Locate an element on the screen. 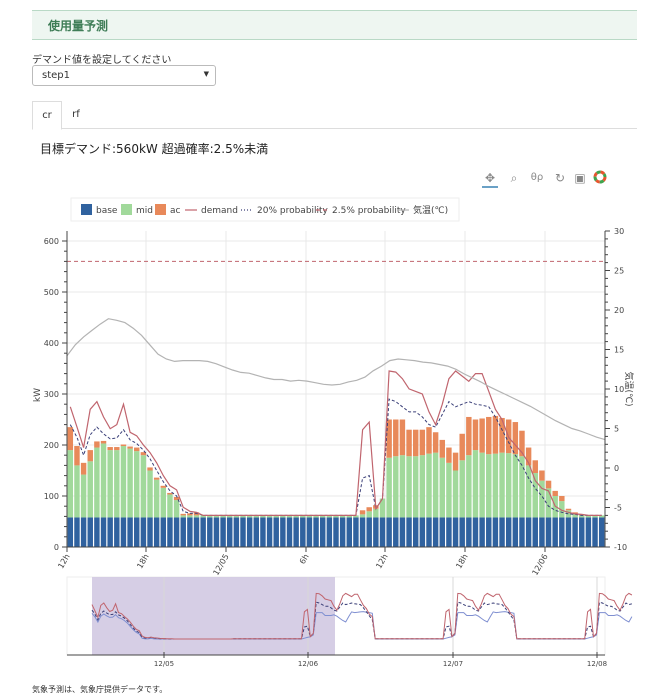 The image size is (652, 700). chevron-down-icon: ▼ is located at coordinates (206, 74).